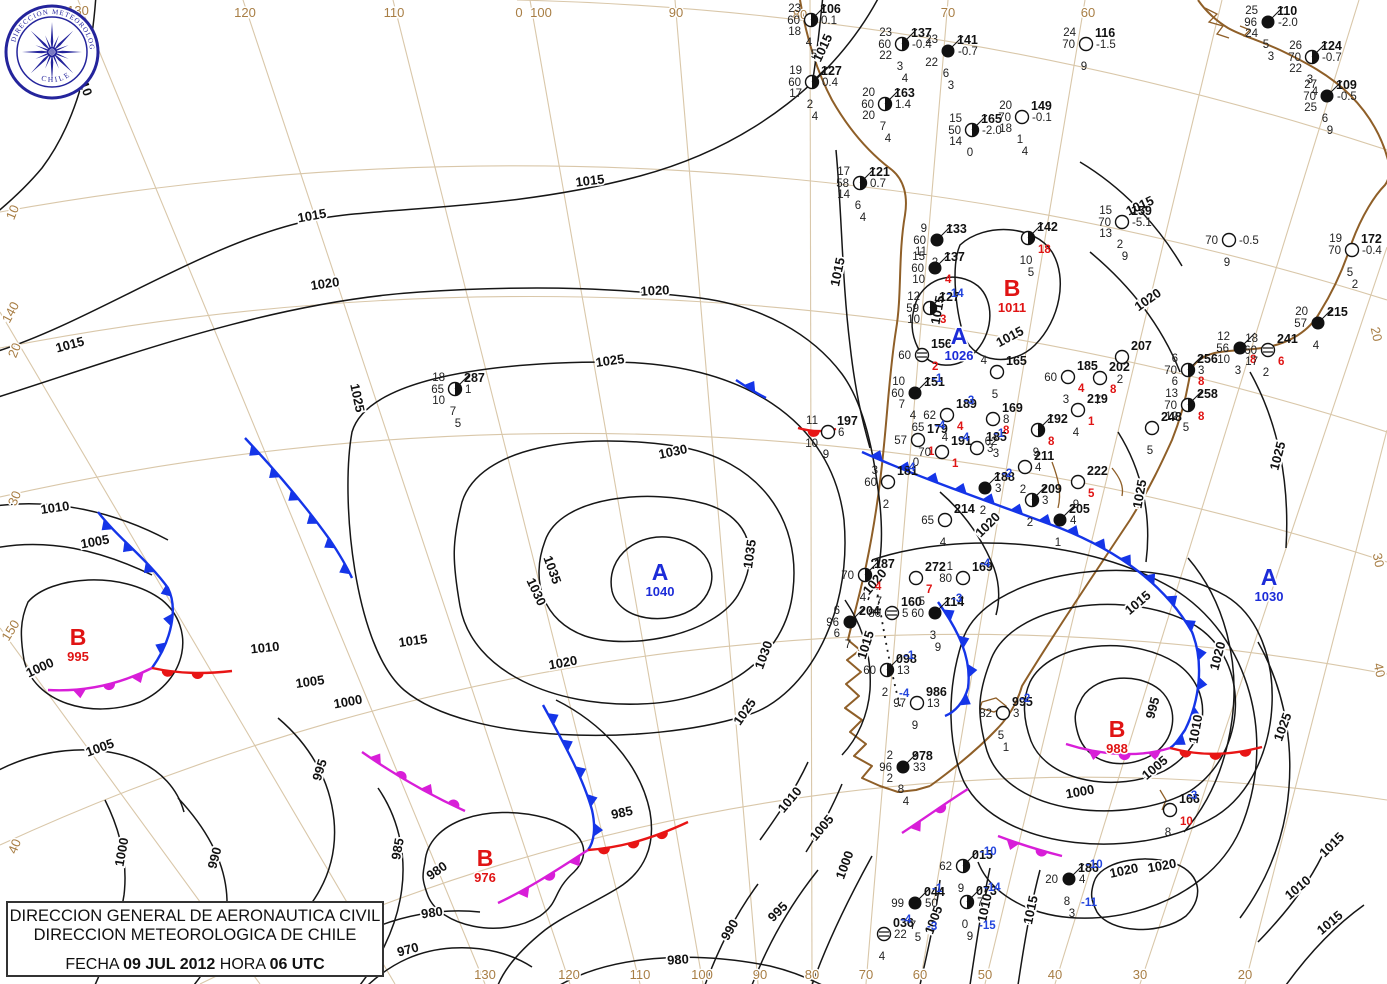 This screenshot has width=1387, height=984. What do you see at coordinates (904, 93) in the screenshot?
I see `station-id: 163` at bounding box center [904, 93].